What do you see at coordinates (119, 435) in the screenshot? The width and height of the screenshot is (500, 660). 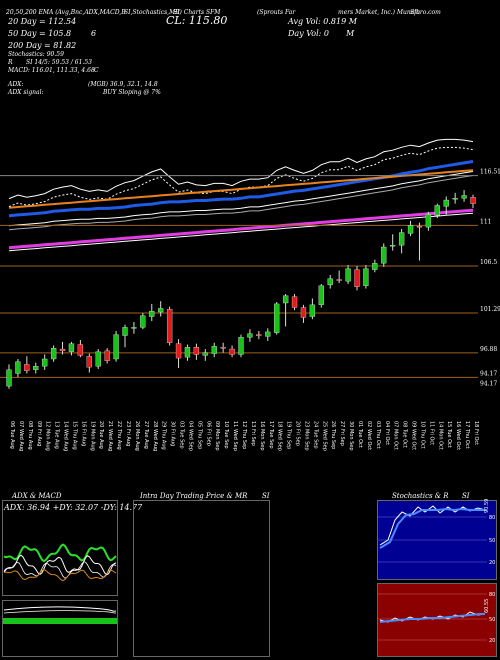 I see `date-axis-label: 22 Thu Aug` at bounding box center [119, 435].